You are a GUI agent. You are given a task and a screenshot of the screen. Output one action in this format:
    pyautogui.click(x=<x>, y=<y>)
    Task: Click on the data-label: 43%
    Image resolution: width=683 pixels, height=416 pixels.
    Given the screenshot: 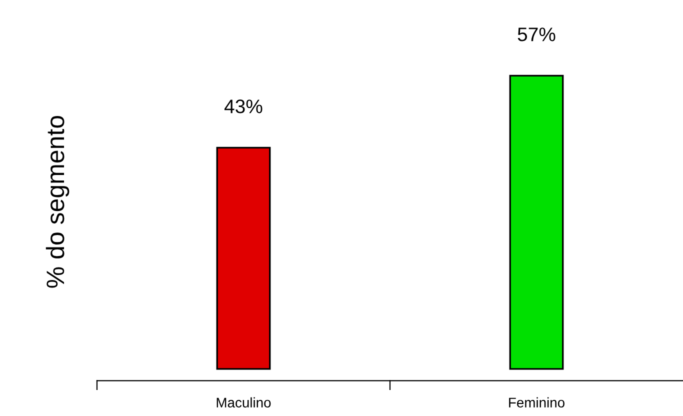 What is the action you would take?
    pyautogui.click(x=243, y=107)
    